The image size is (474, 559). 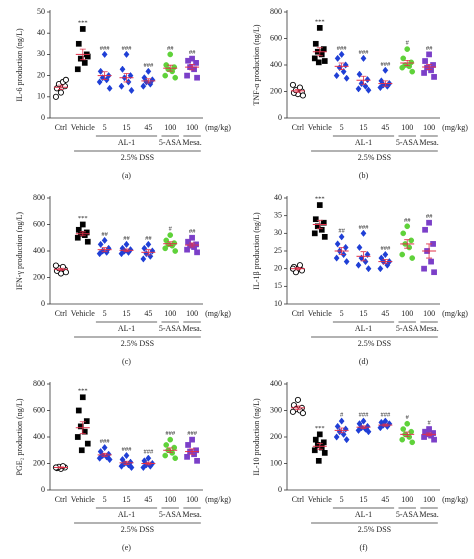 I want to click on x-tick-label: 15, so click(x=127, y=127).